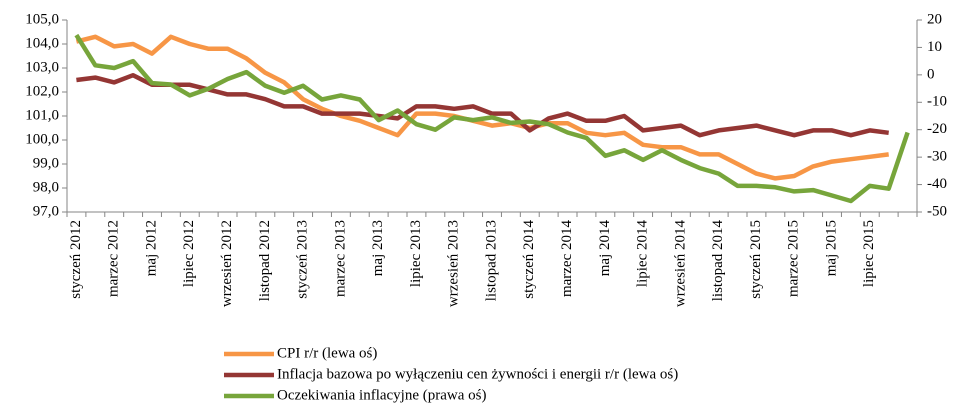 Image resolution: width=957 pixels, height=410 pixels. I want to click on y-tick-label: 97,0, so click(46, 211).